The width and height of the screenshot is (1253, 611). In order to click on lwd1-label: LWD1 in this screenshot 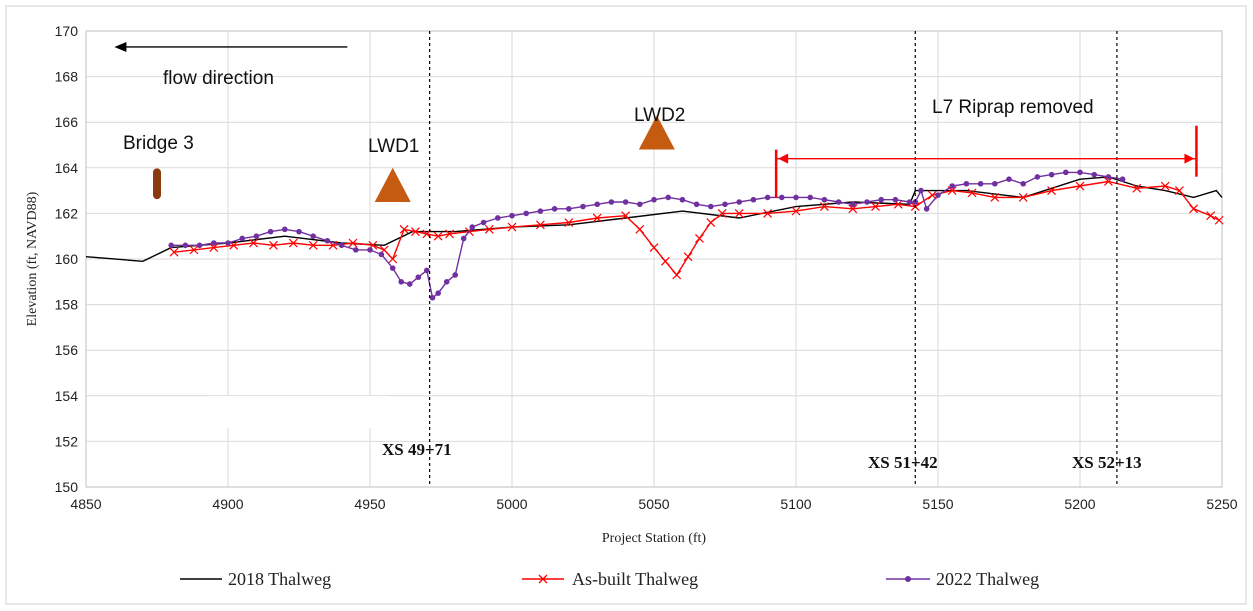, I will do `click(393, 146)`.